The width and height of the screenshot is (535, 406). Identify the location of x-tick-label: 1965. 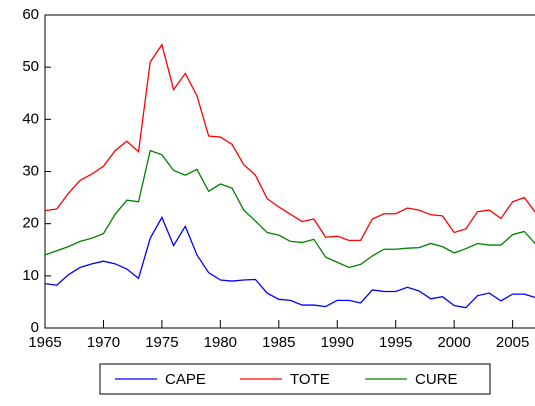
(44, 342).